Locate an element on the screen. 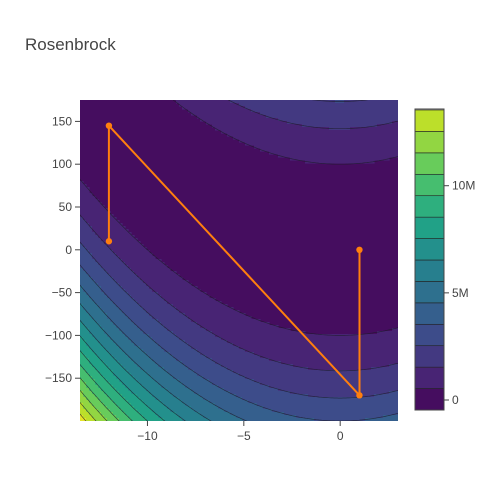 This screenshot has height=500, width=500. trace-point is located at coordinates (109, 241).